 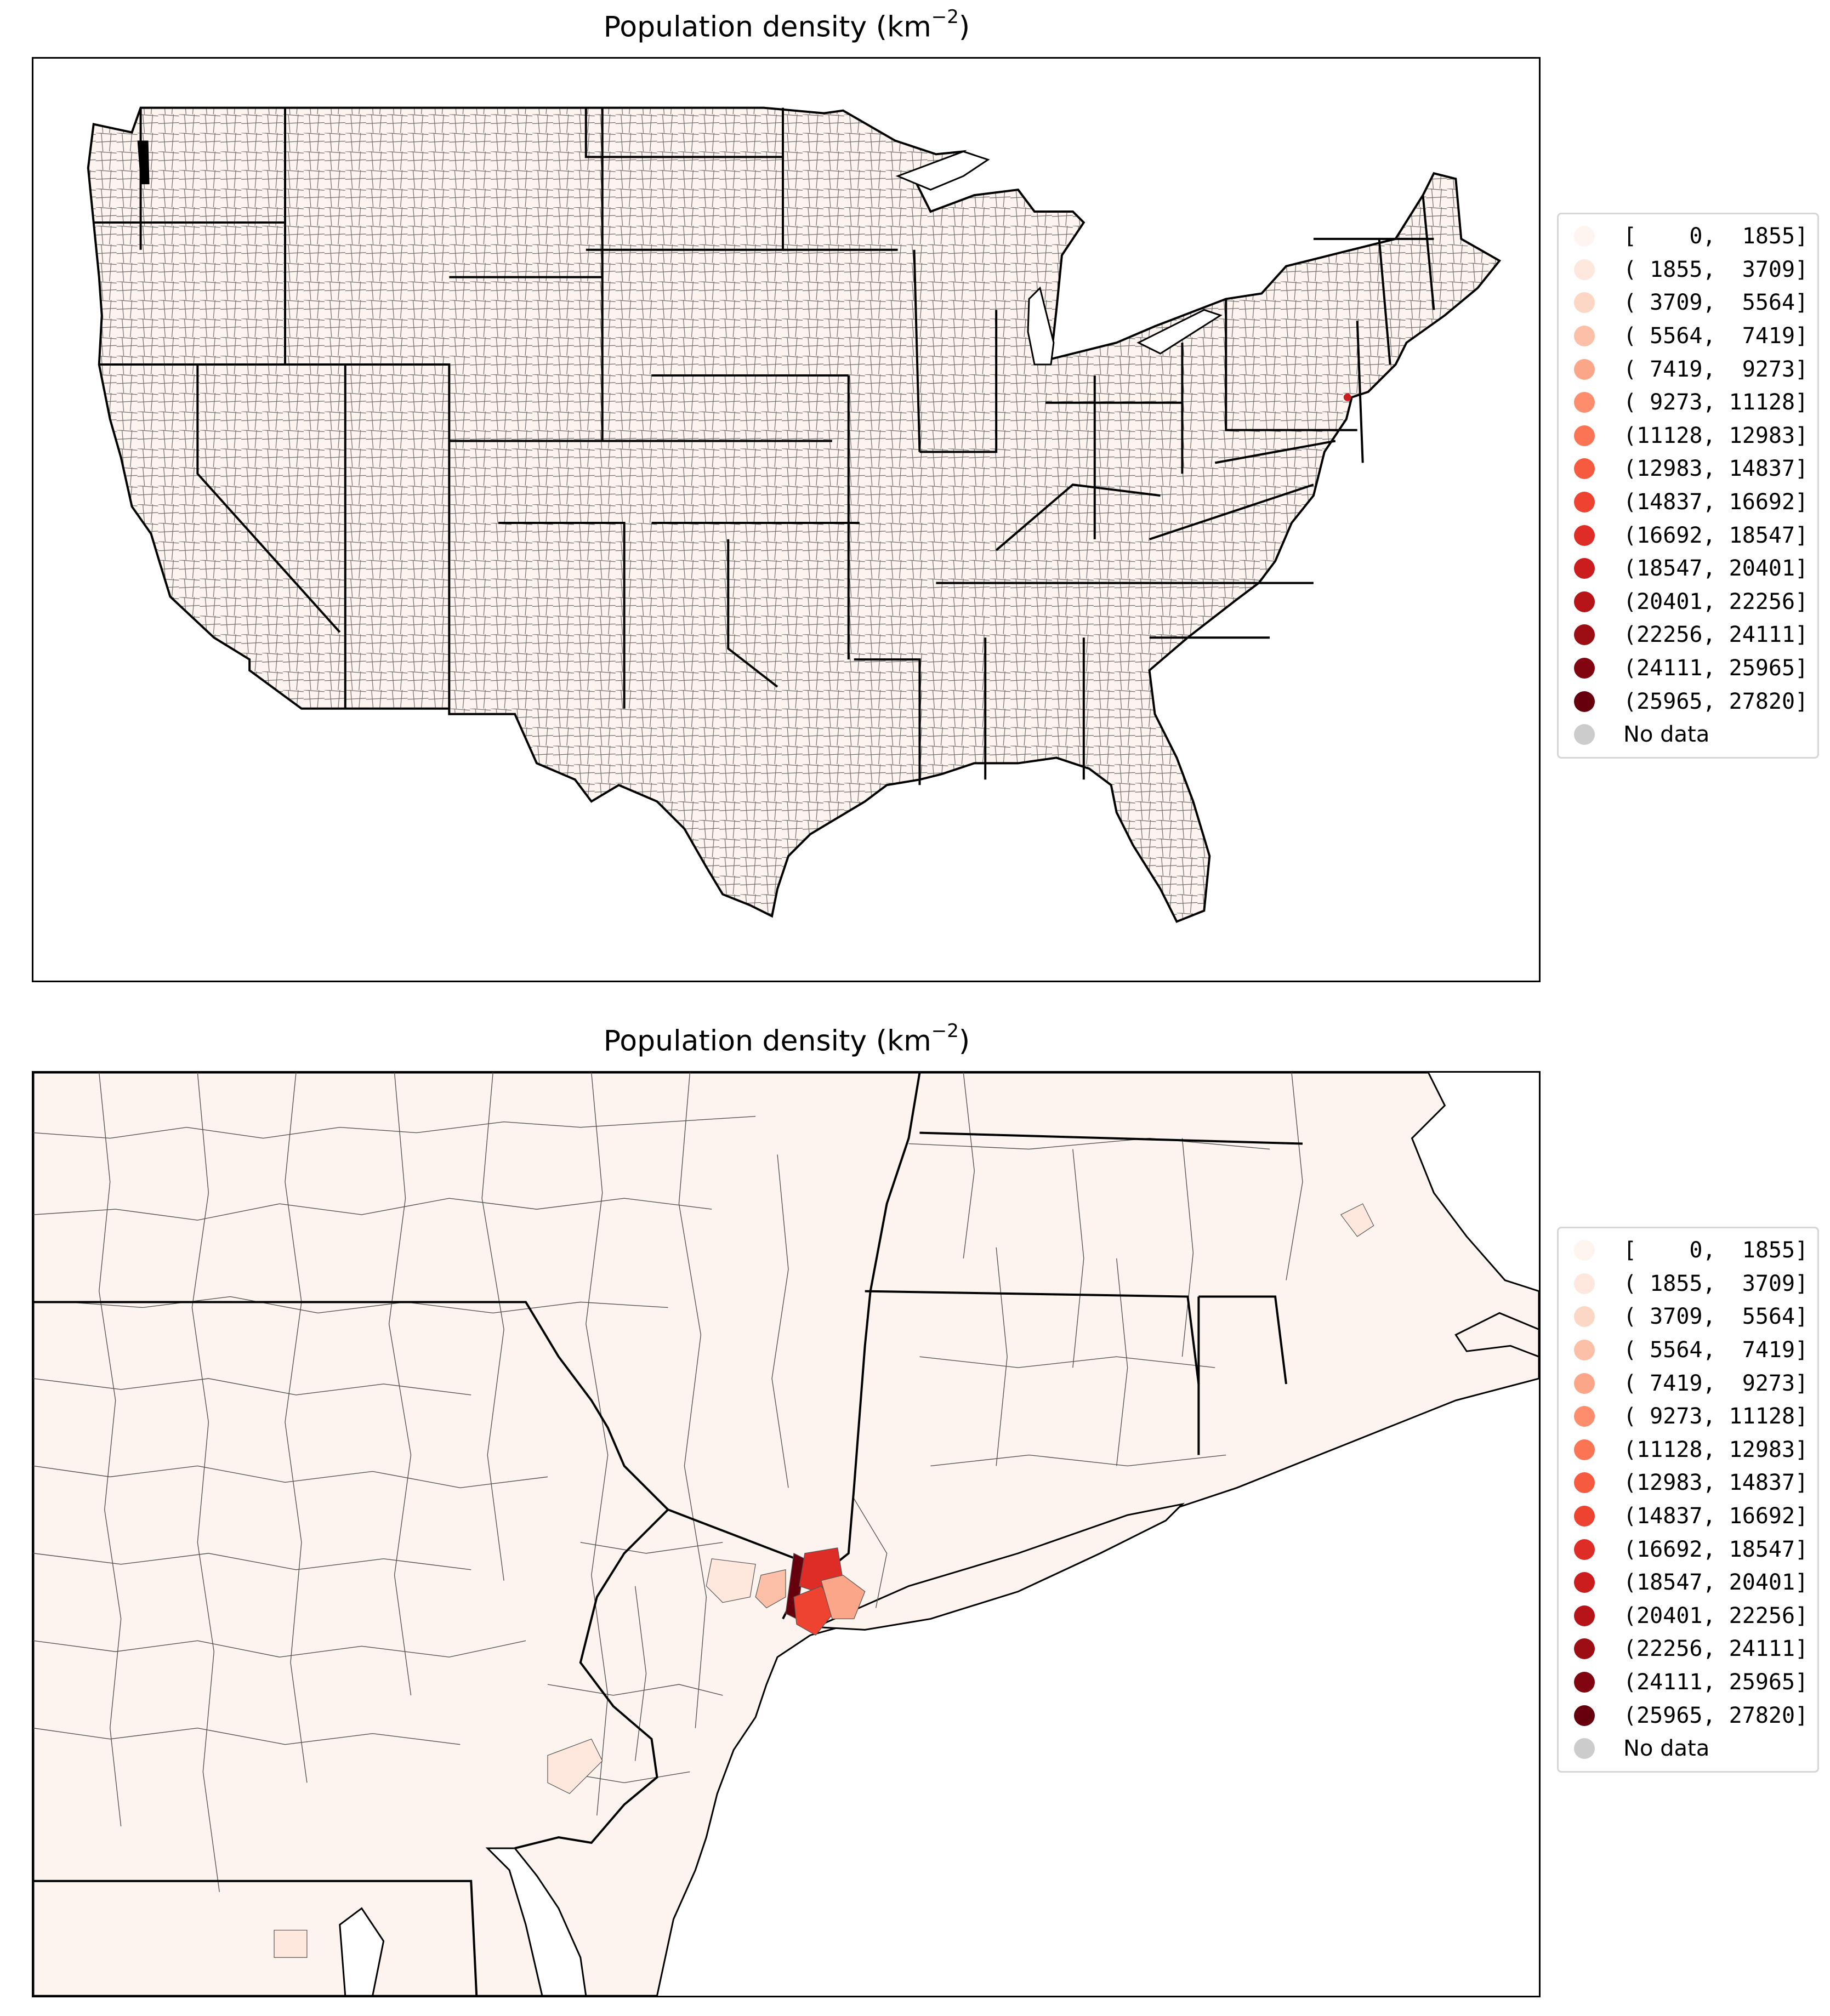 I want to click on cape-cod, so click(x=1496, y=1335).